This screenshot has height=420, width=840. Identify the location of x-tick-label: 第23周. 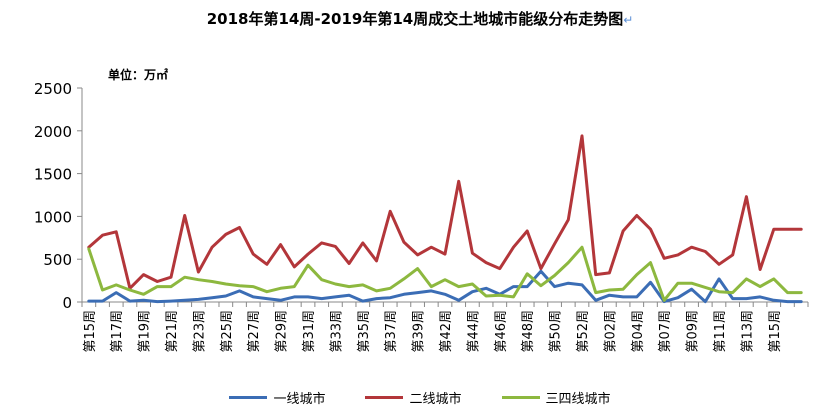
(199, 331).